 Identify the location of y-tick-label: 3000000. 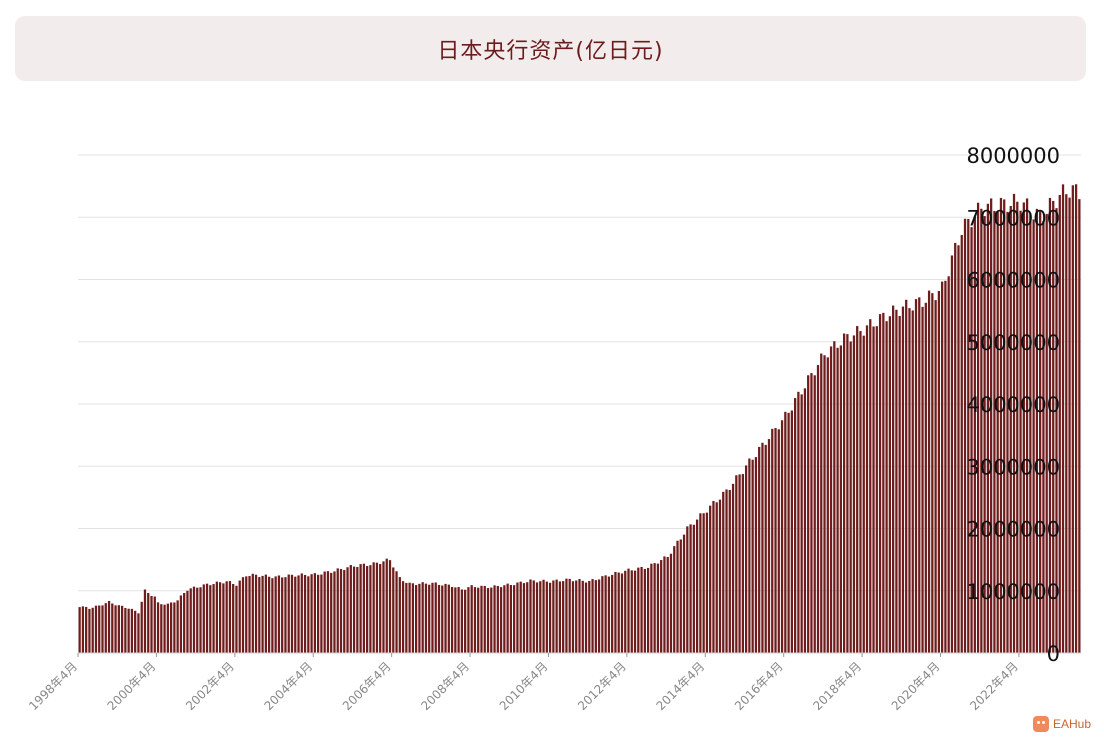
(1013, 467).